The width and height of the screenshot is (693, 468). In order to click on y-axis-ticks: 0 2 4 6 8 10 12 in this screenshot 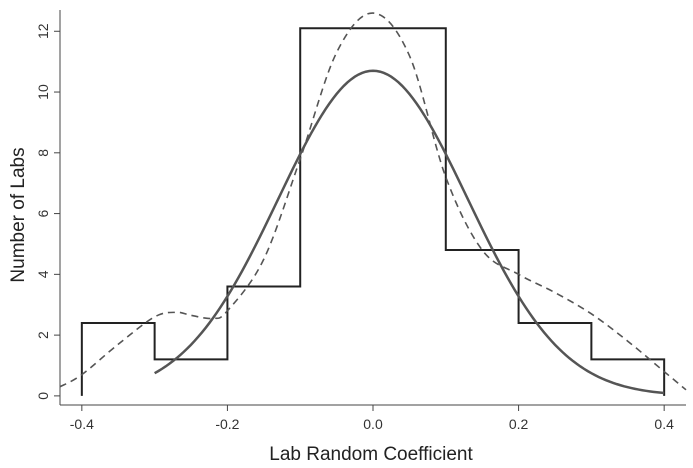, I will do `click(47, 211)`.